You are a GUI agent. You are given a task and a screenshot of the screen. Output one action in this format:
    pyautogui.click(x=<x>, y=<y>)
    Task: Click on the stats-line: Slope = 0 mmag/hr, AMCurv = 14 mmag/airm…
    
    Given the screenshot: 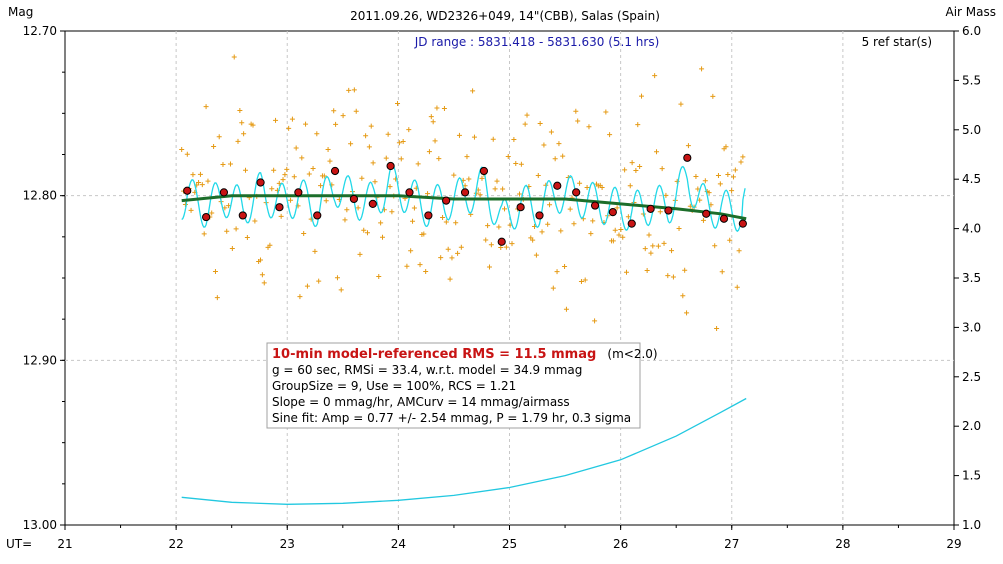 What is the action you would take?
    pyautogui.click(x=421, y=402)
    